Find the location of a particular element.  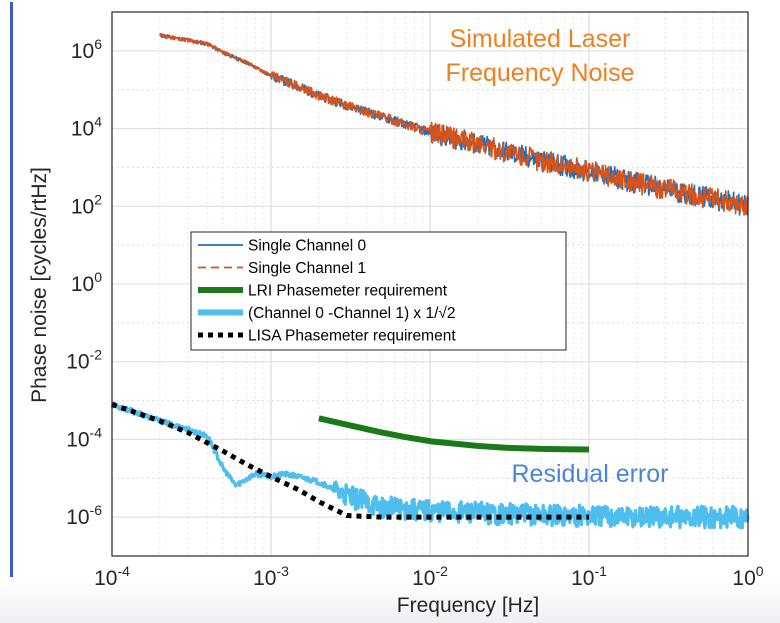

legend-label-4: LISA Phasemeter requirement is located at coordinates (352, 336).